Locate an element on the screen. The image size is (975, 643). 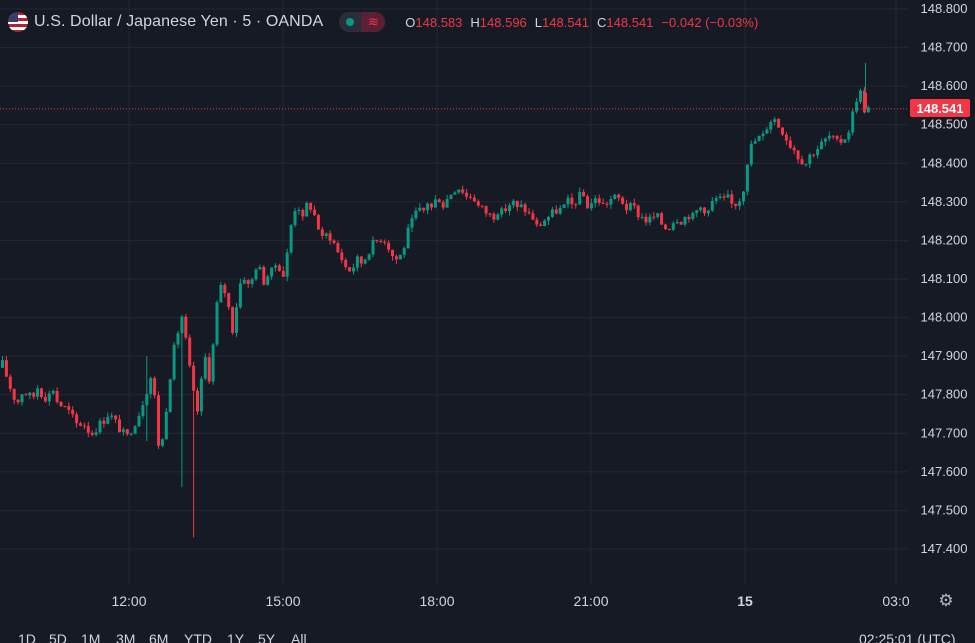
time-tick-label: 21:00 is located at coordinates (590, 601).